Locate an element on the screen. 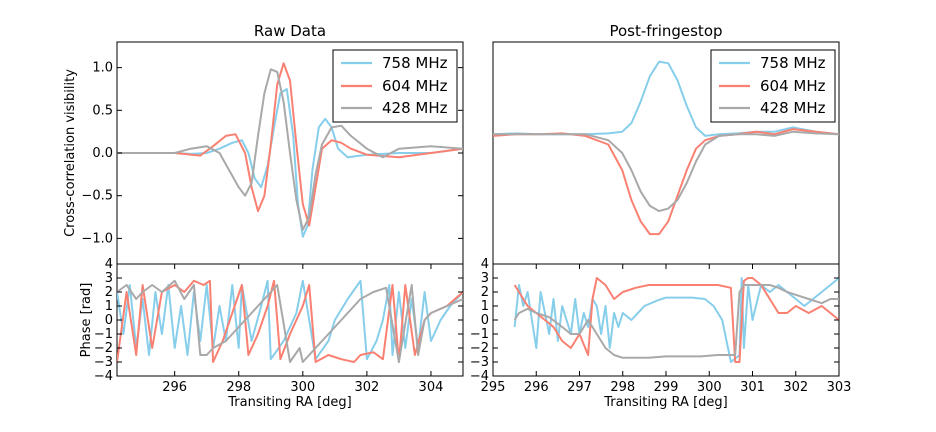 The height and width of the screenshot is (432, 936). raw-phase-series-428-mhz is located at coordinates (290, 321).